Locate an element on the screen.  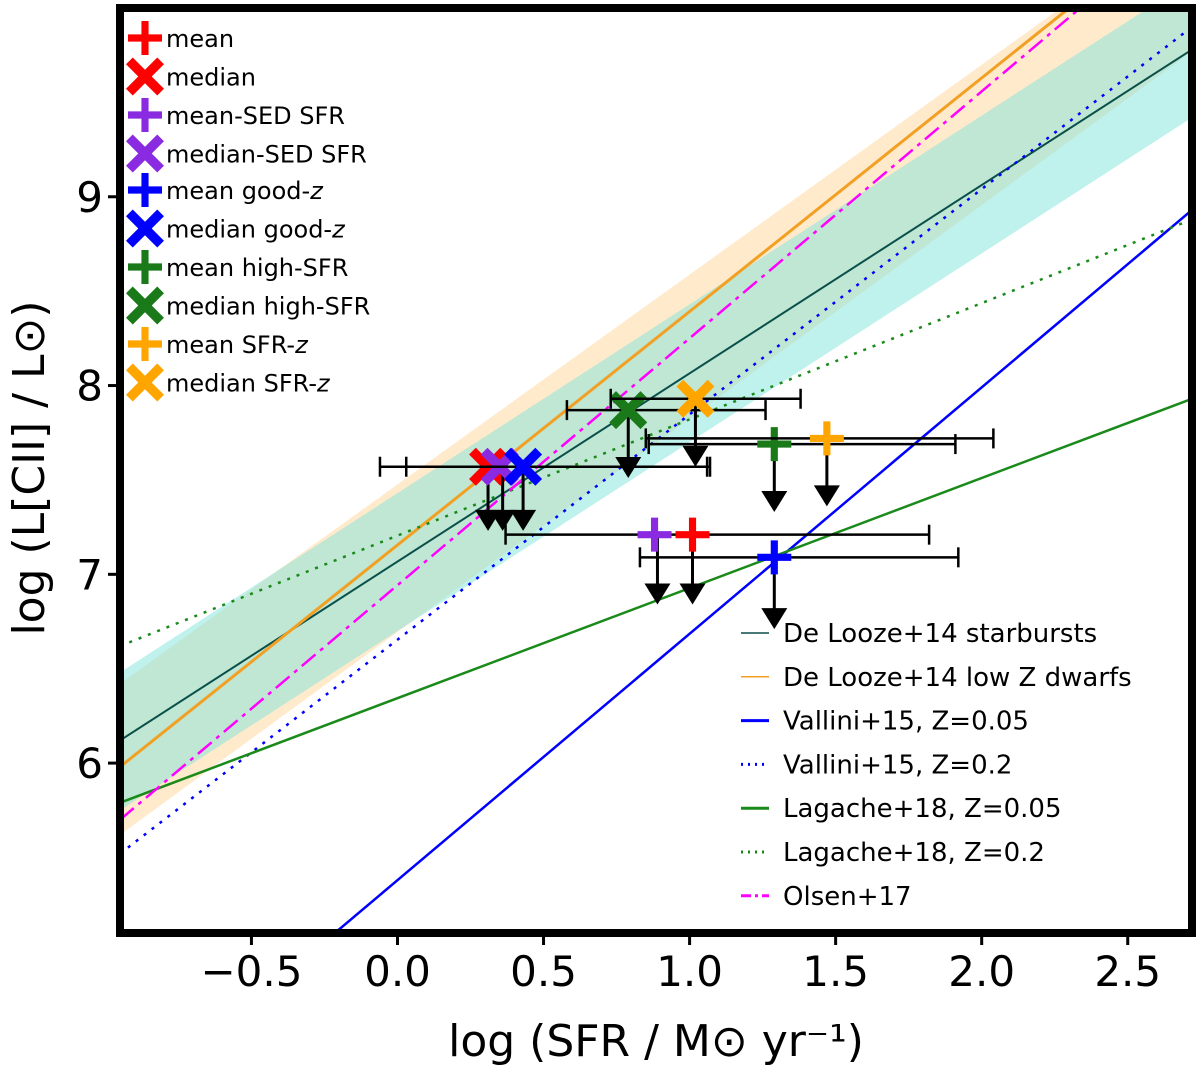
y-axis-title: log (L[CII] / L⊙) is located at coordinates (29, 467).